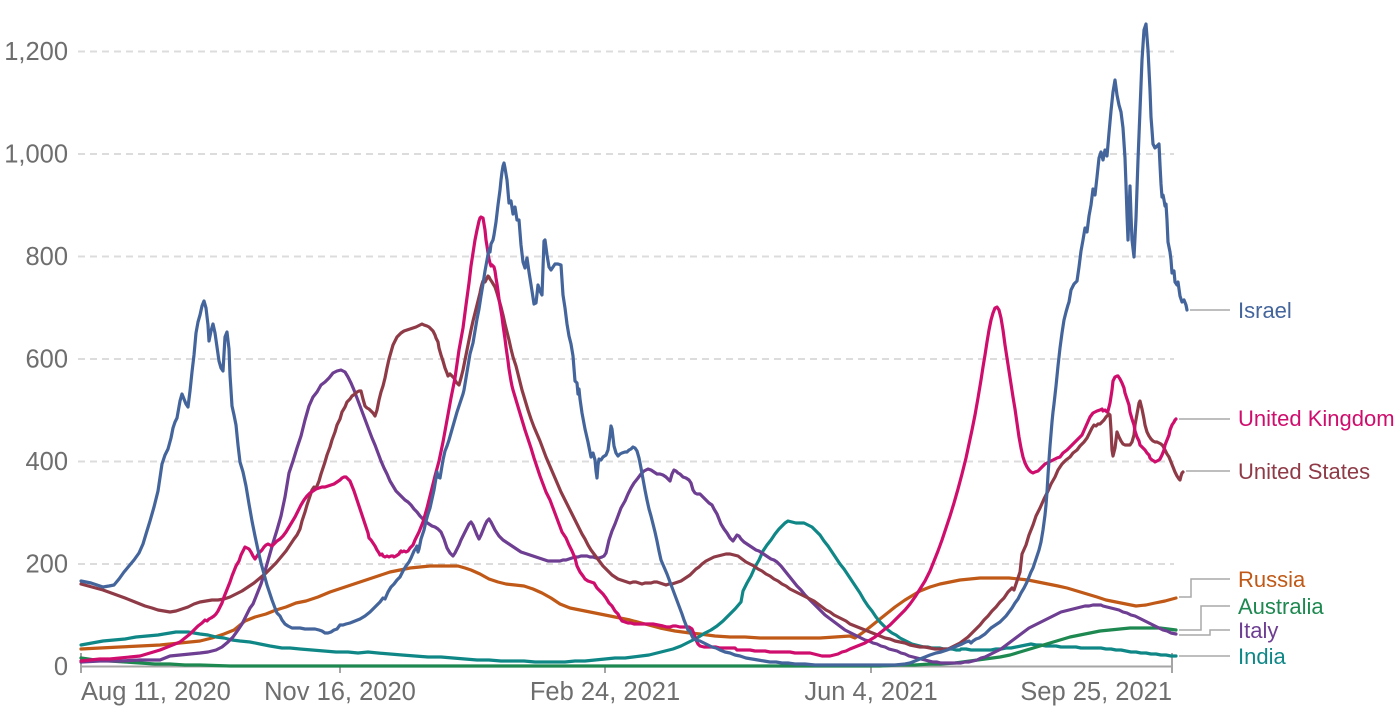  I want to click on svg-text: Jun 4, 2021, so click(870, 692).